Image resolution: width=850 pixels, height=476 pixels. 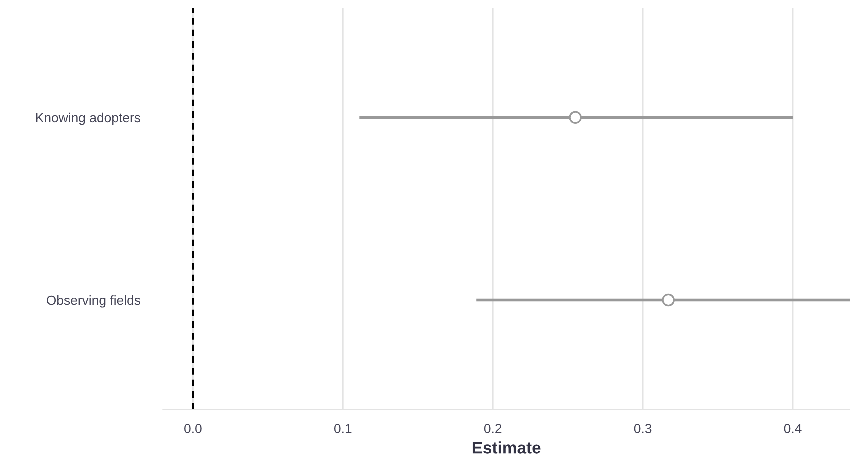 I want to click on y-tick-label: Observing fields, so click(x=94, y=301).